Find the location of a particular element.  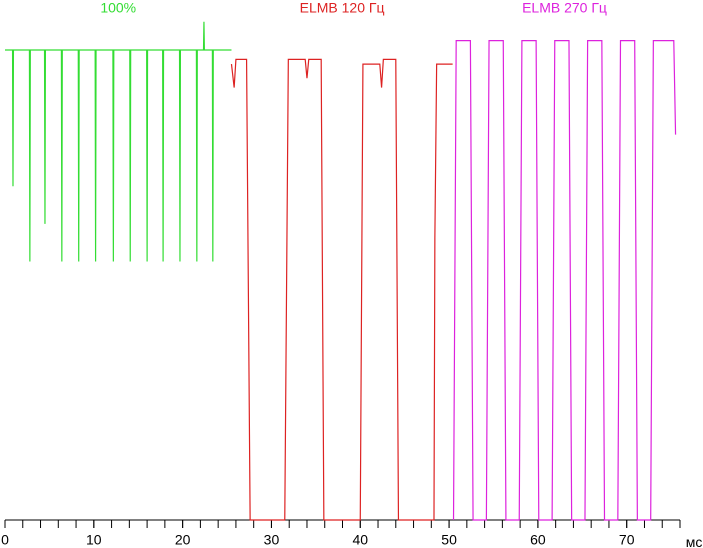

x-tick-label: 30 is located at coordinates (272, 540).